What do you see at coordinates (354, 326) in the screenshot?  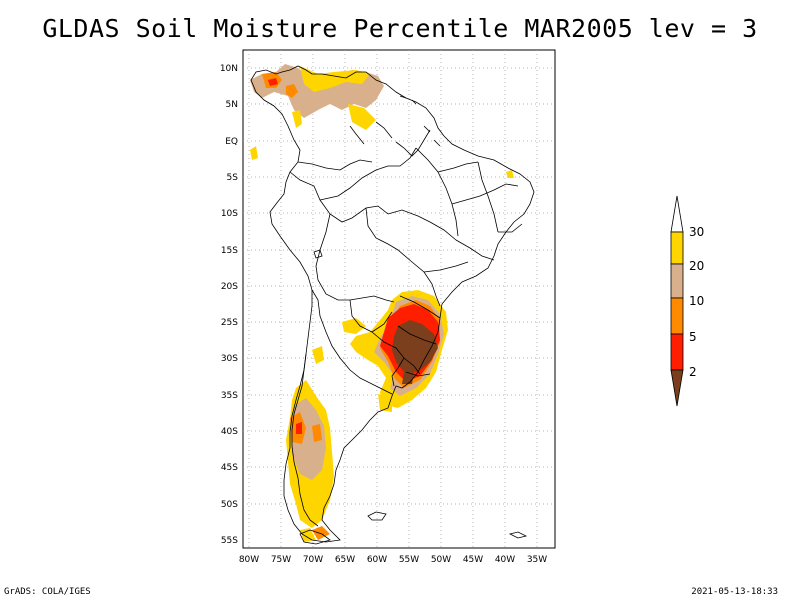 I see `shade-south-yellow-w` at bounding box center [354, 326].